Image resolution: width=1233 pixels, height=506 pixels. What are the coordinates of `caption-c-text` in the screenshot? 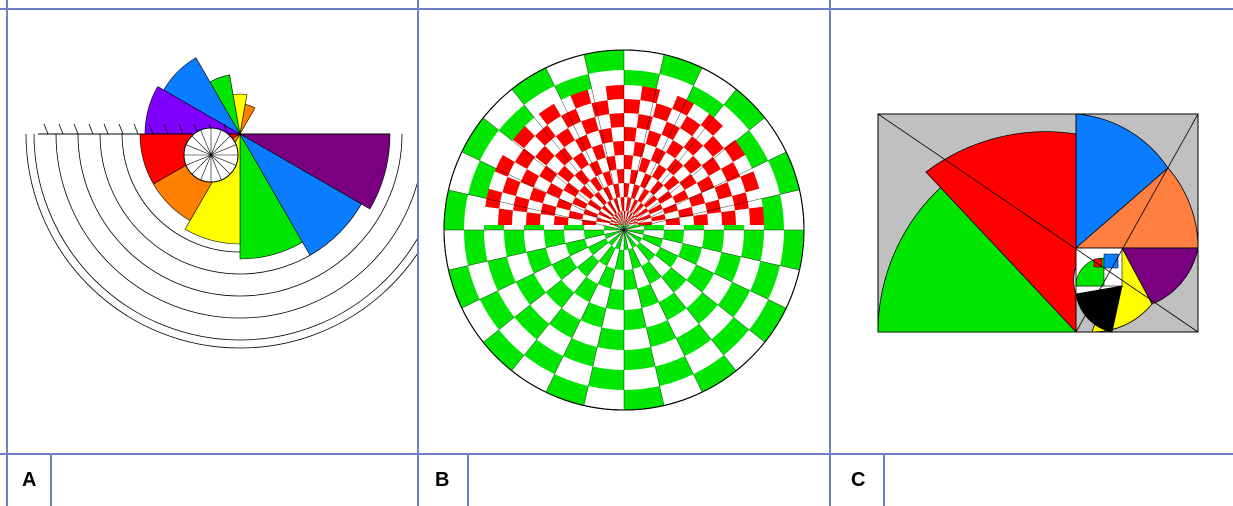 It's located at (1057, 480).